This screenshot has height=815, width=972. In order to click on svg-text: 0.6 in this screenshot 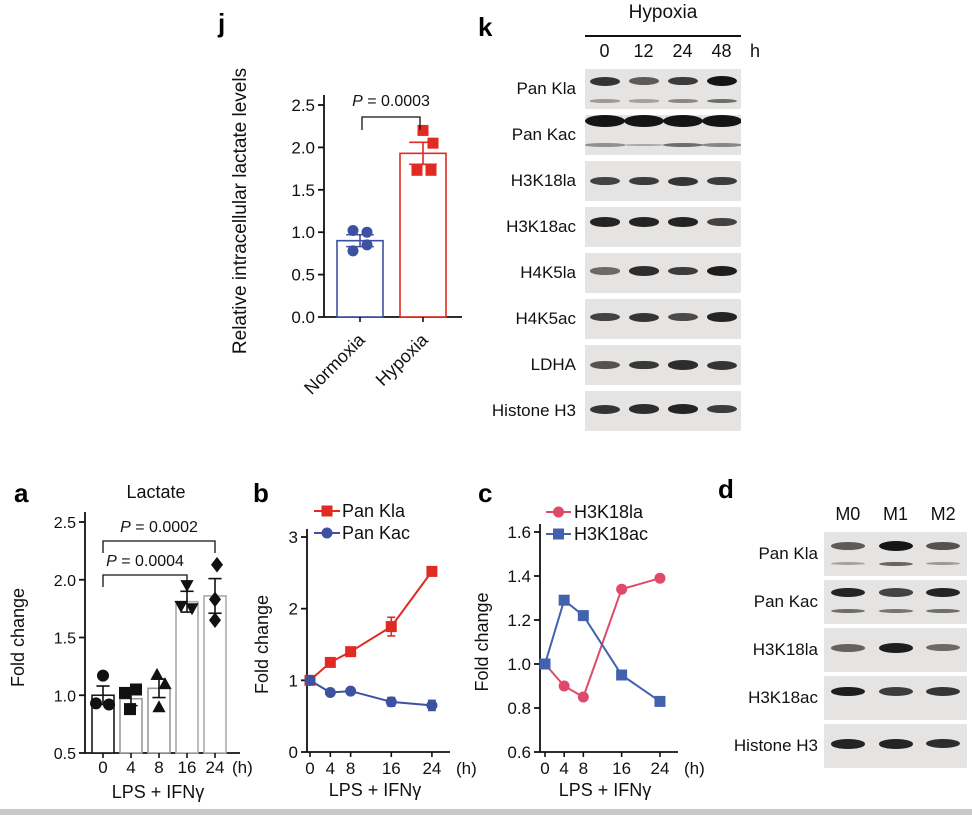, I will do `click(519, 752)`.